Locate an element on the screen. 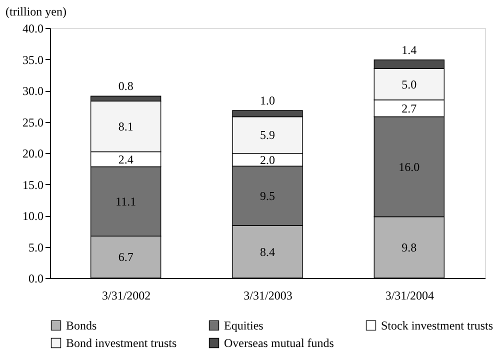  data-label: 2.7 is located at coordinates (409, 108).